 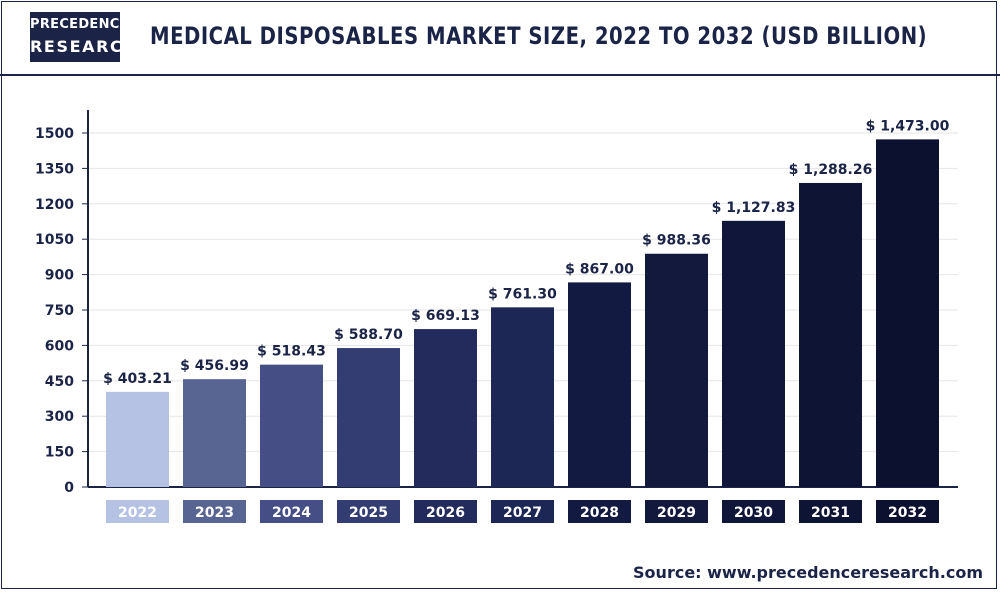 I want to click on y-tick-label: 1050, so click(x=54, y=240).